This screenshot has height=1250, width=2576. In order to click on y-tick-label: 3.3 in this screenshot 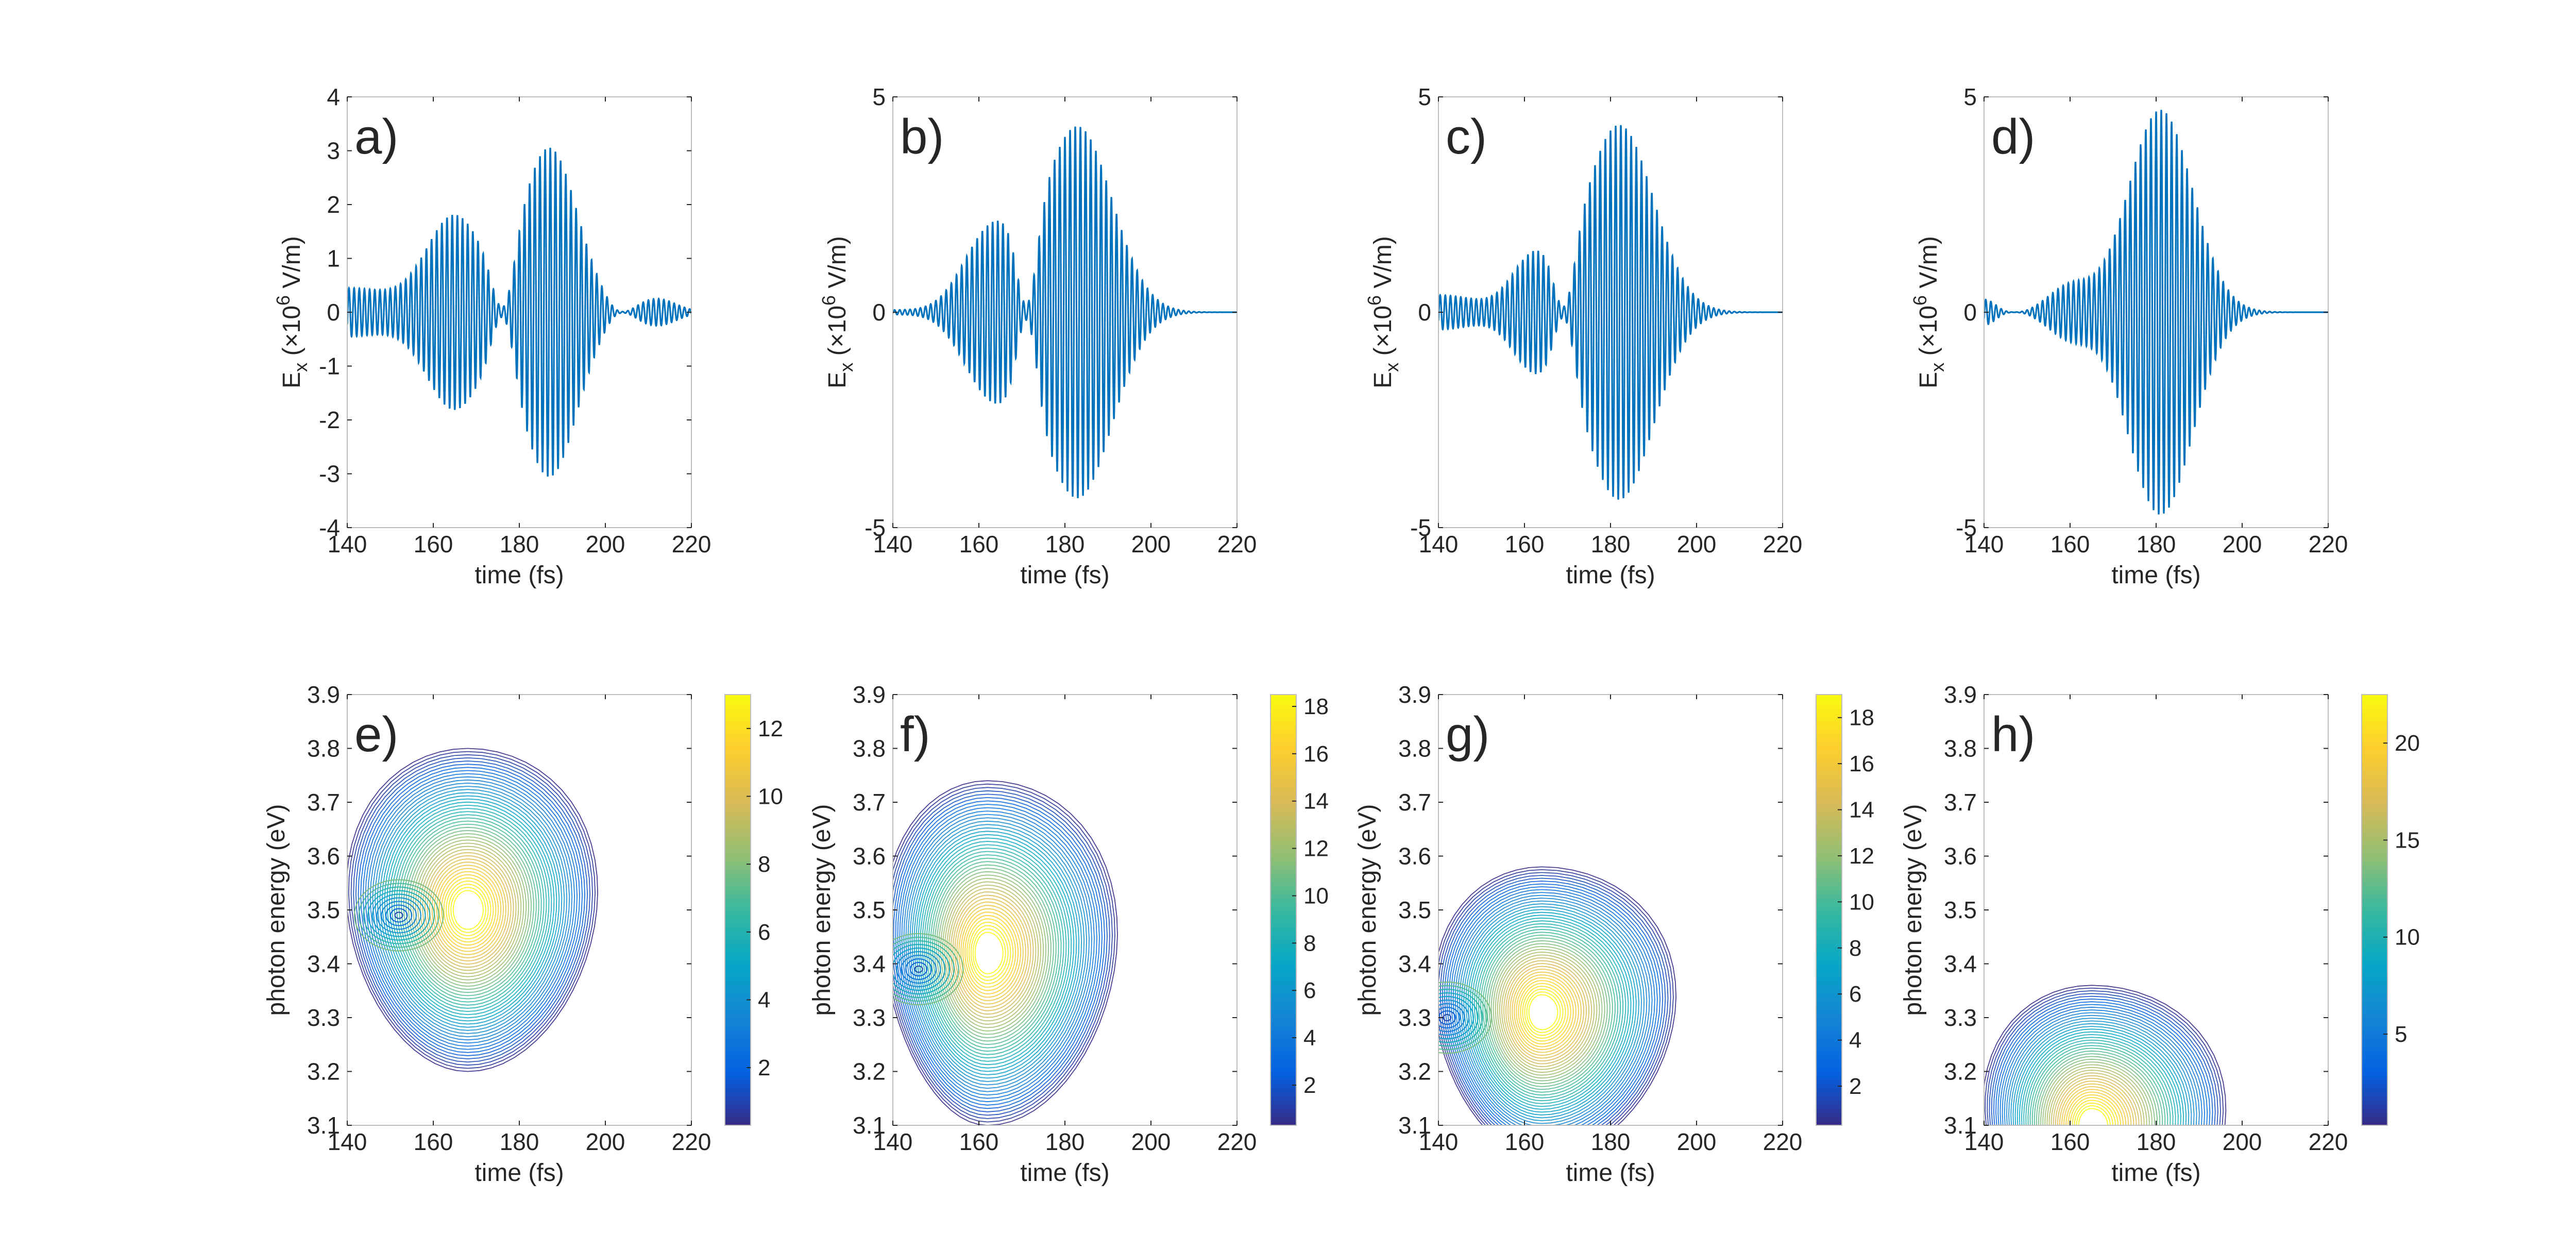, I will do `click(1960, 1017)`.